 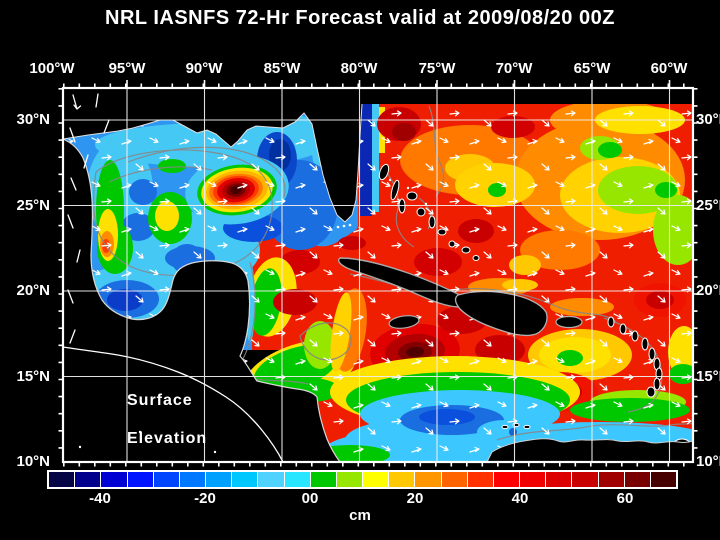 What do you see at coordinates (589, 450) in the screenshot?
I see `south-america-land` at bounding box center [589, 450].